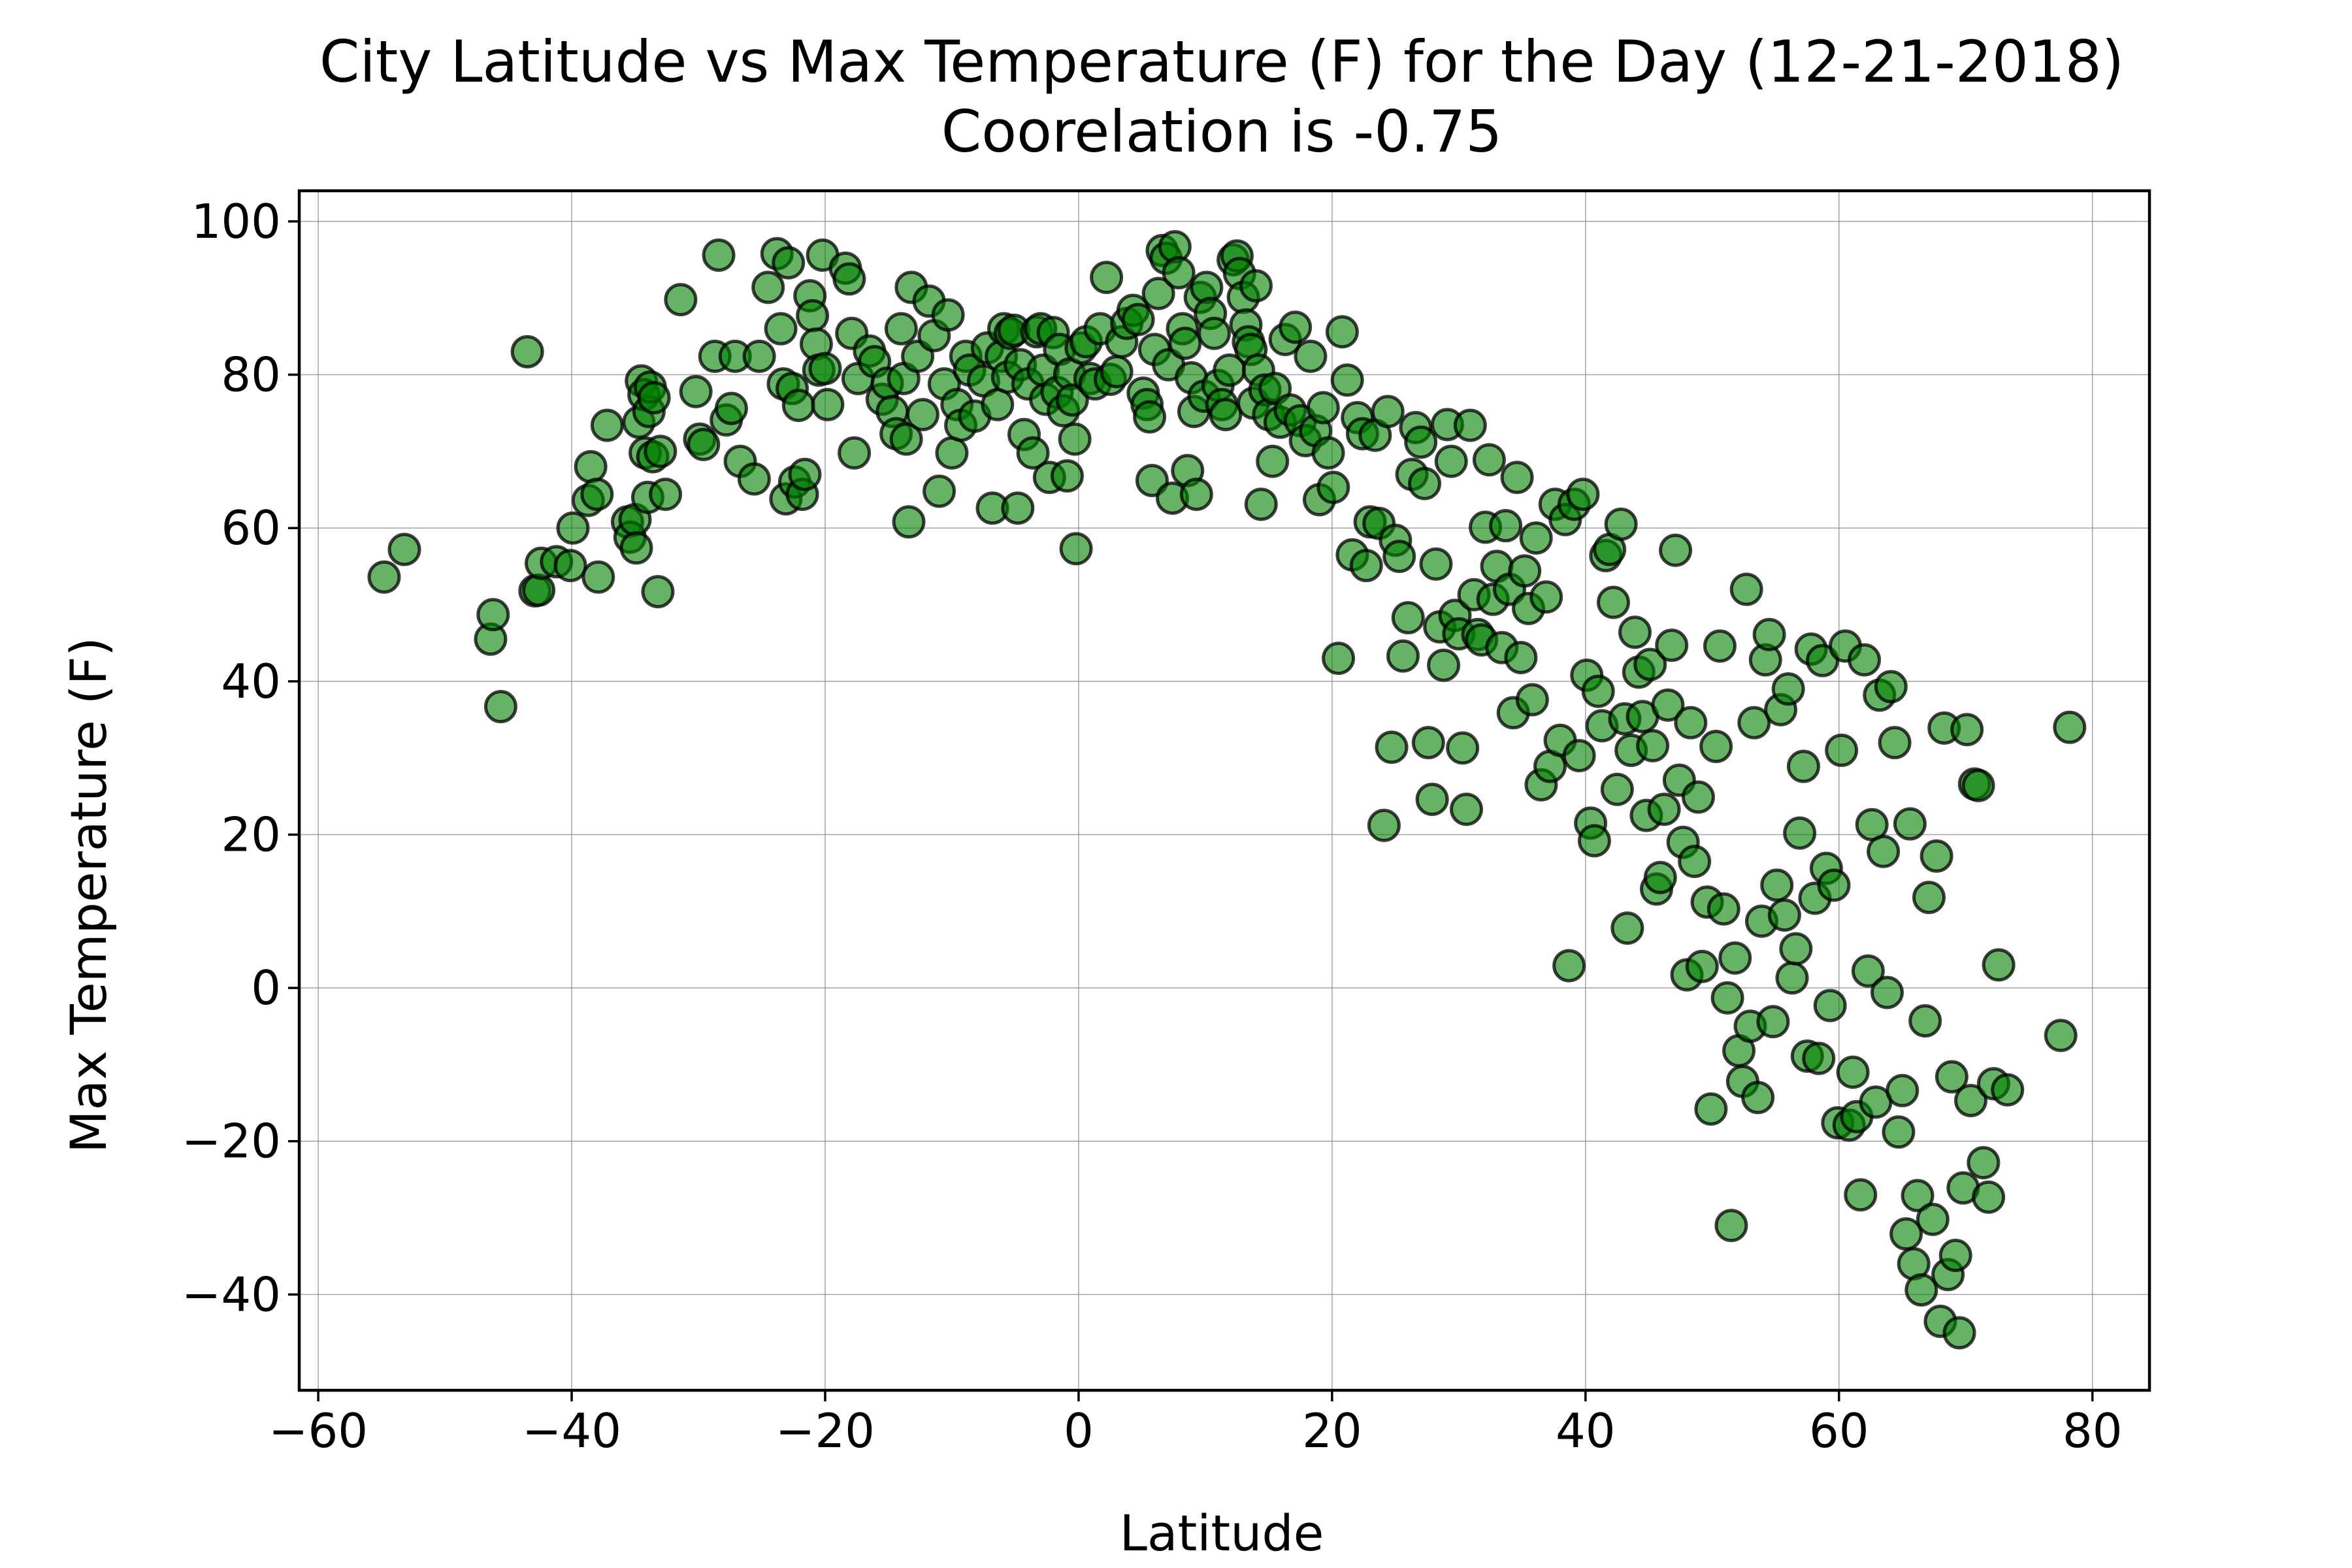 This screenshot has height=1568, width=2352. What do you see at coordinates (1586, 1430) in the screenshot?
I see `x-tick-label: 40` at bounding box center [1586, 1430].